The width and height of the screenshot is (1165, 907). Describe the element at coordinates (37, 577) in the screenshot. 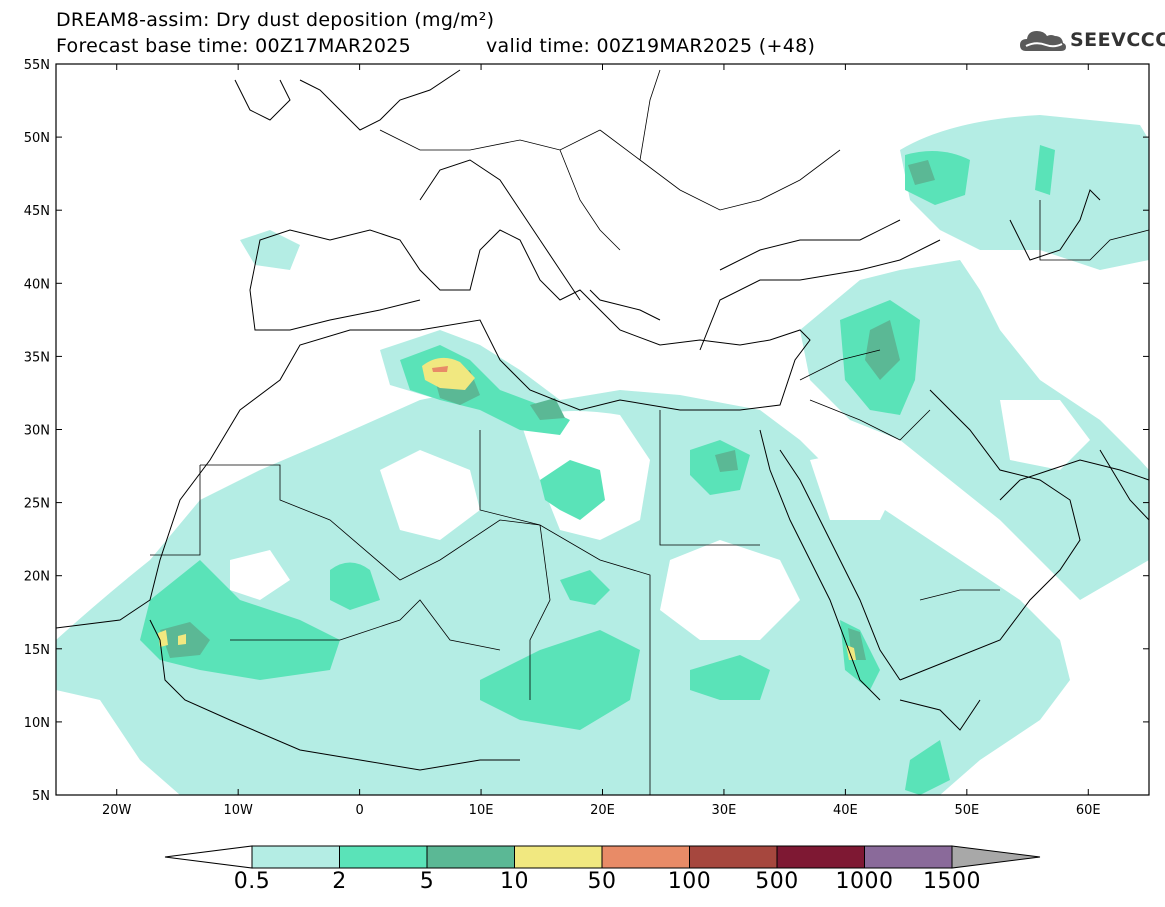

I see `y-tick-label: 20N` at that location.